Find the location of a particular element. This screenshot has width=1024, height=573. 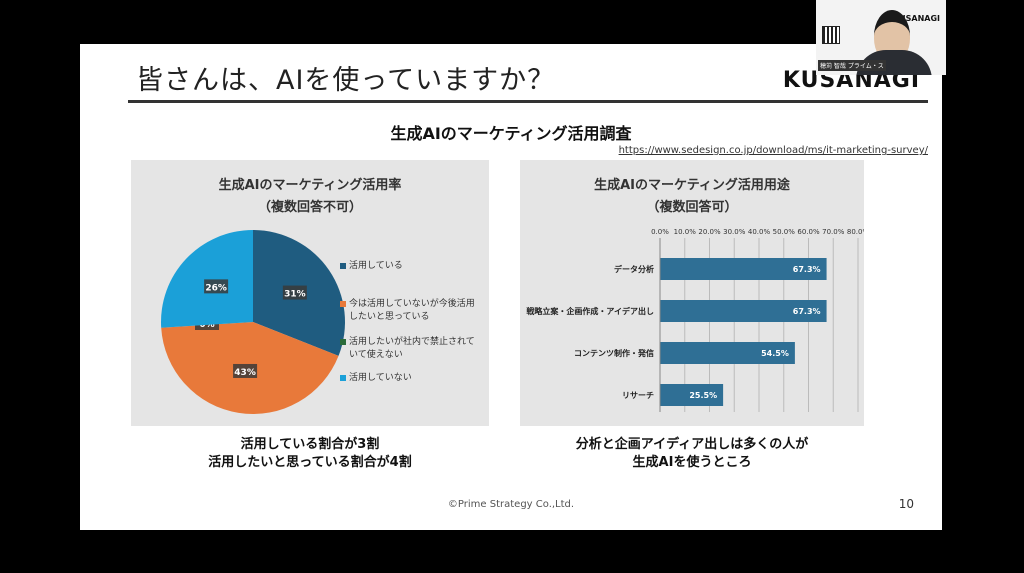

legend-label: 今は活用していないが今後活用したいと思っている is located at coordinates (412, 310).